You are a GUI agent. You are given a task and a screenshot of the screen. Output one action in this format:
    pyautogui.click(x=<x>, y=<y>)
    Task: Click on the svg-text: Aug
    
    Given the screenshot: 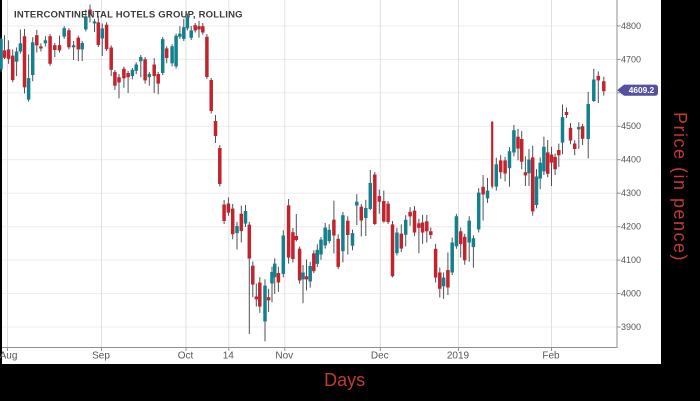 What is the action you would take?
    pyautogui.click(x=8, y=356)
    